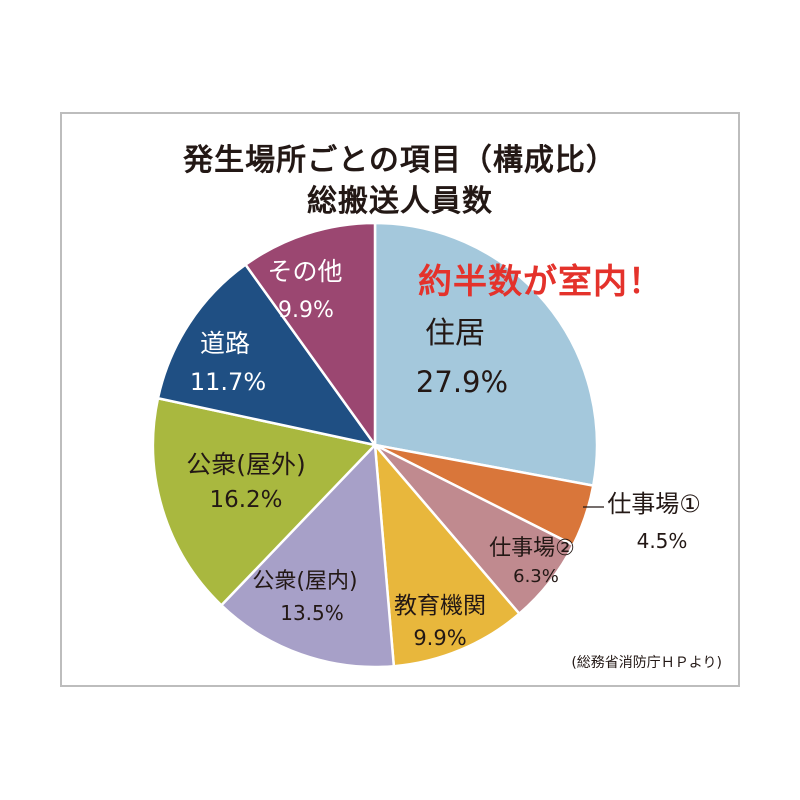  Describe the element at coordinates (536, 576) in the screenshot. I see `slice-value-3: 6.3%` at that location.